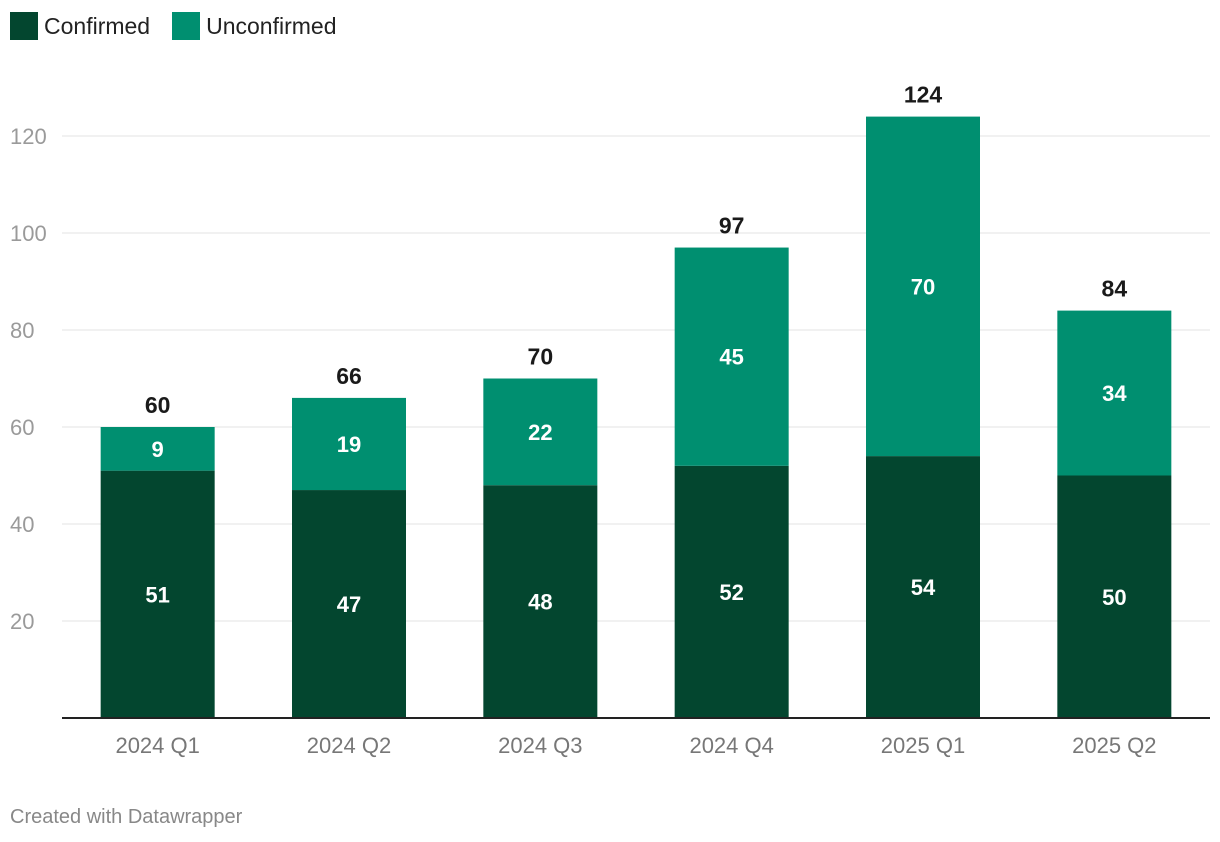 The height and width of the screenshot is (842, 1220). I want to click on legend-swatch-confirmed, so click(24, 26).